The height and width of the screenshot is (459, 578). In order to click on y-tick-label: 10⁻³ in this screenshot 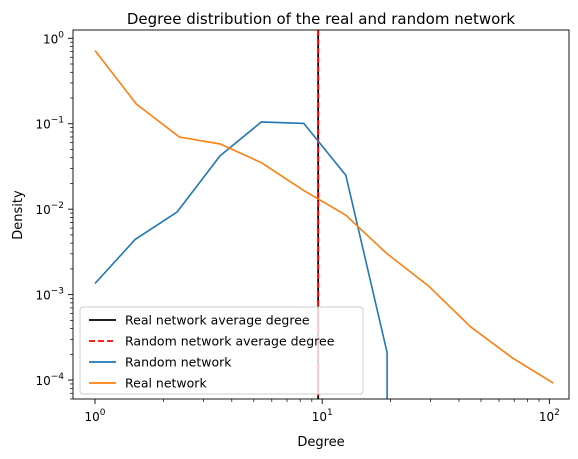, I will do `click(49, 295)`.